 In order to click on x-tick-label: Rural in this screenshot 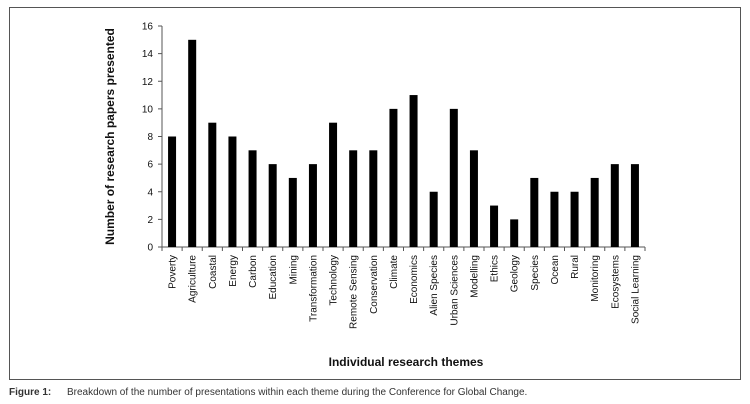, I will do `click(575, 267)`.